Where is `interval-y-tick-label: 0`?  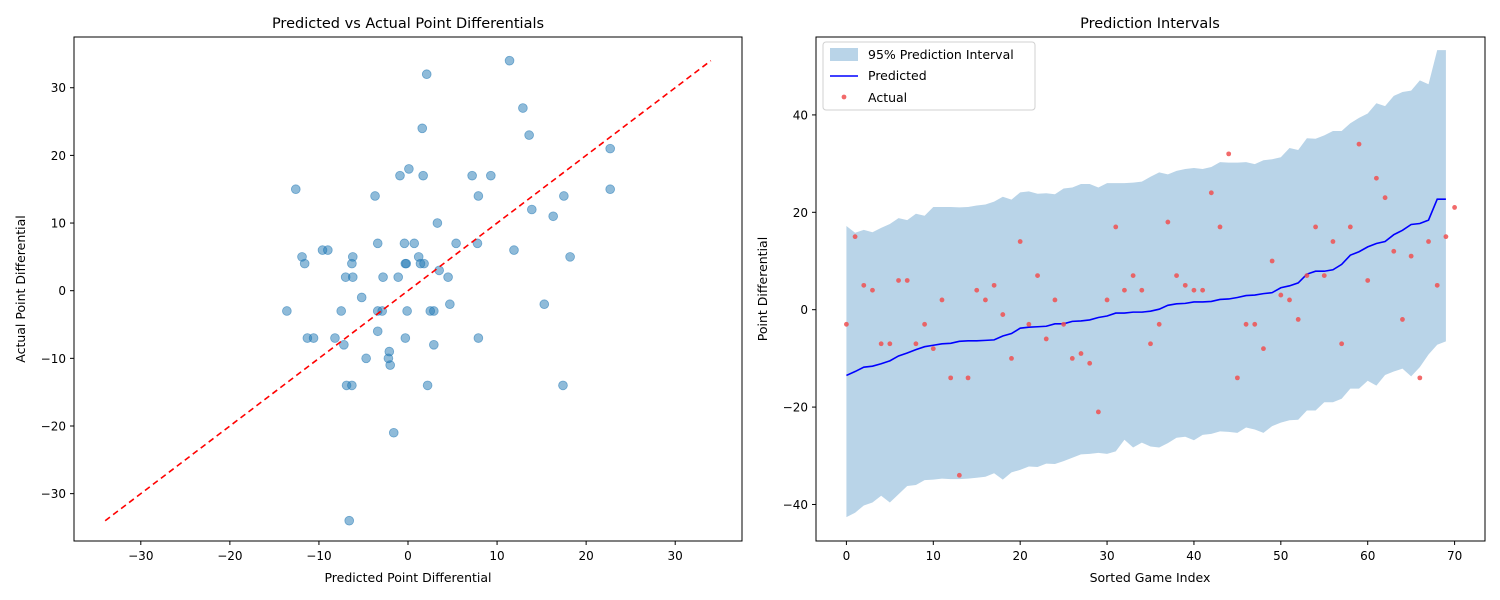 interval-y-tick-label: 0 is located at coordinates (804, 310).